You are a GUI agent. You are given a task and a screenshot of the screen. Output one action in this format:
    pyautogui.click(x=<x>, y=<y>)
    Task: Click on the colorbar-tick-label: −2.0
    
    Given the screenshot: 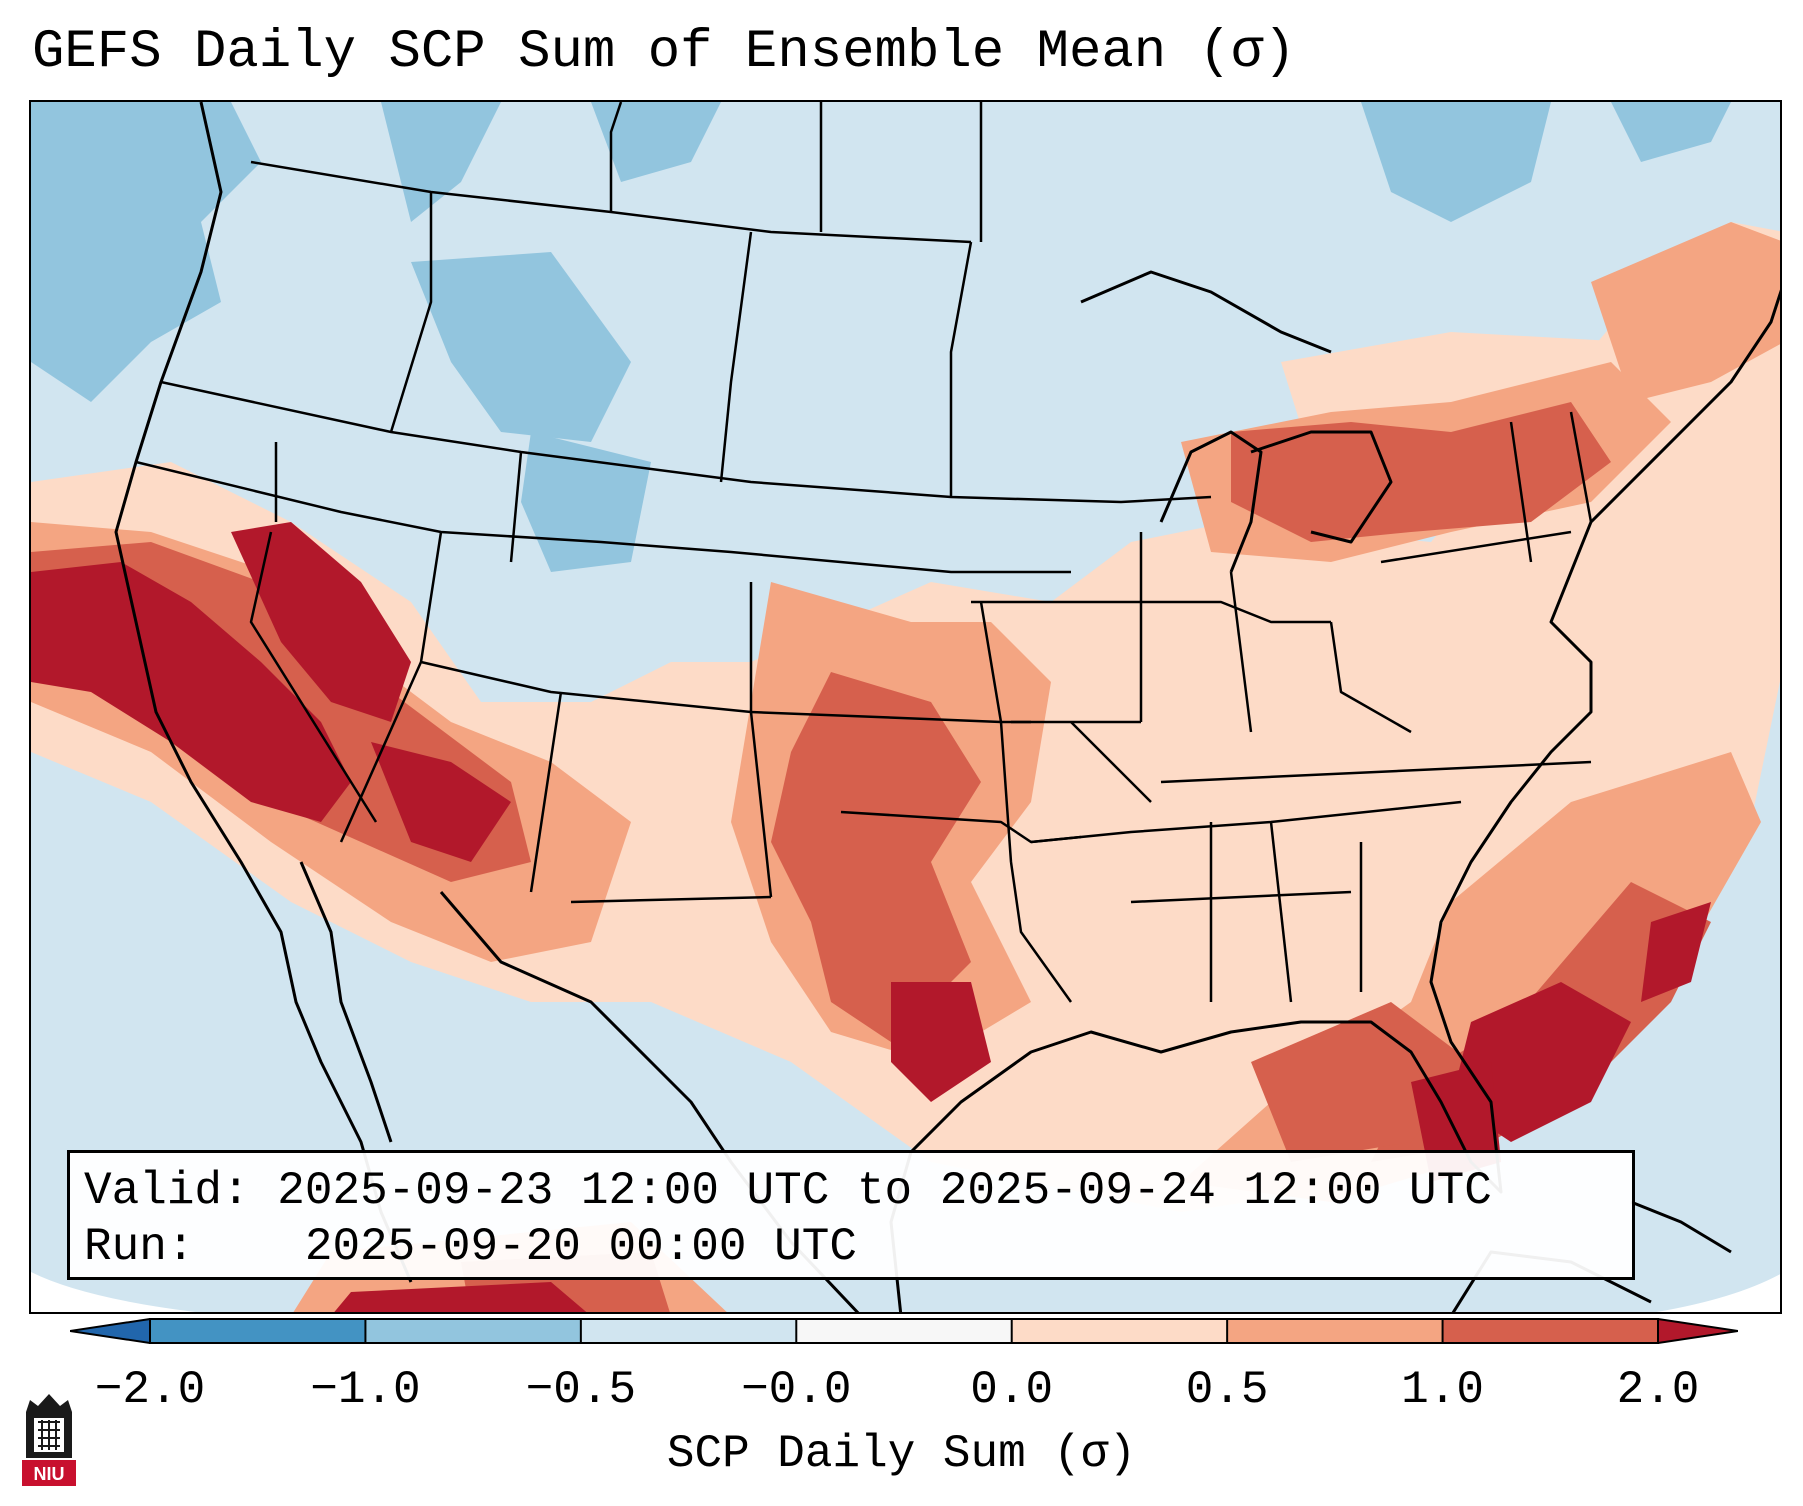 What is the action you would take?
    pyautogui.click(x=150, y=1390)
    